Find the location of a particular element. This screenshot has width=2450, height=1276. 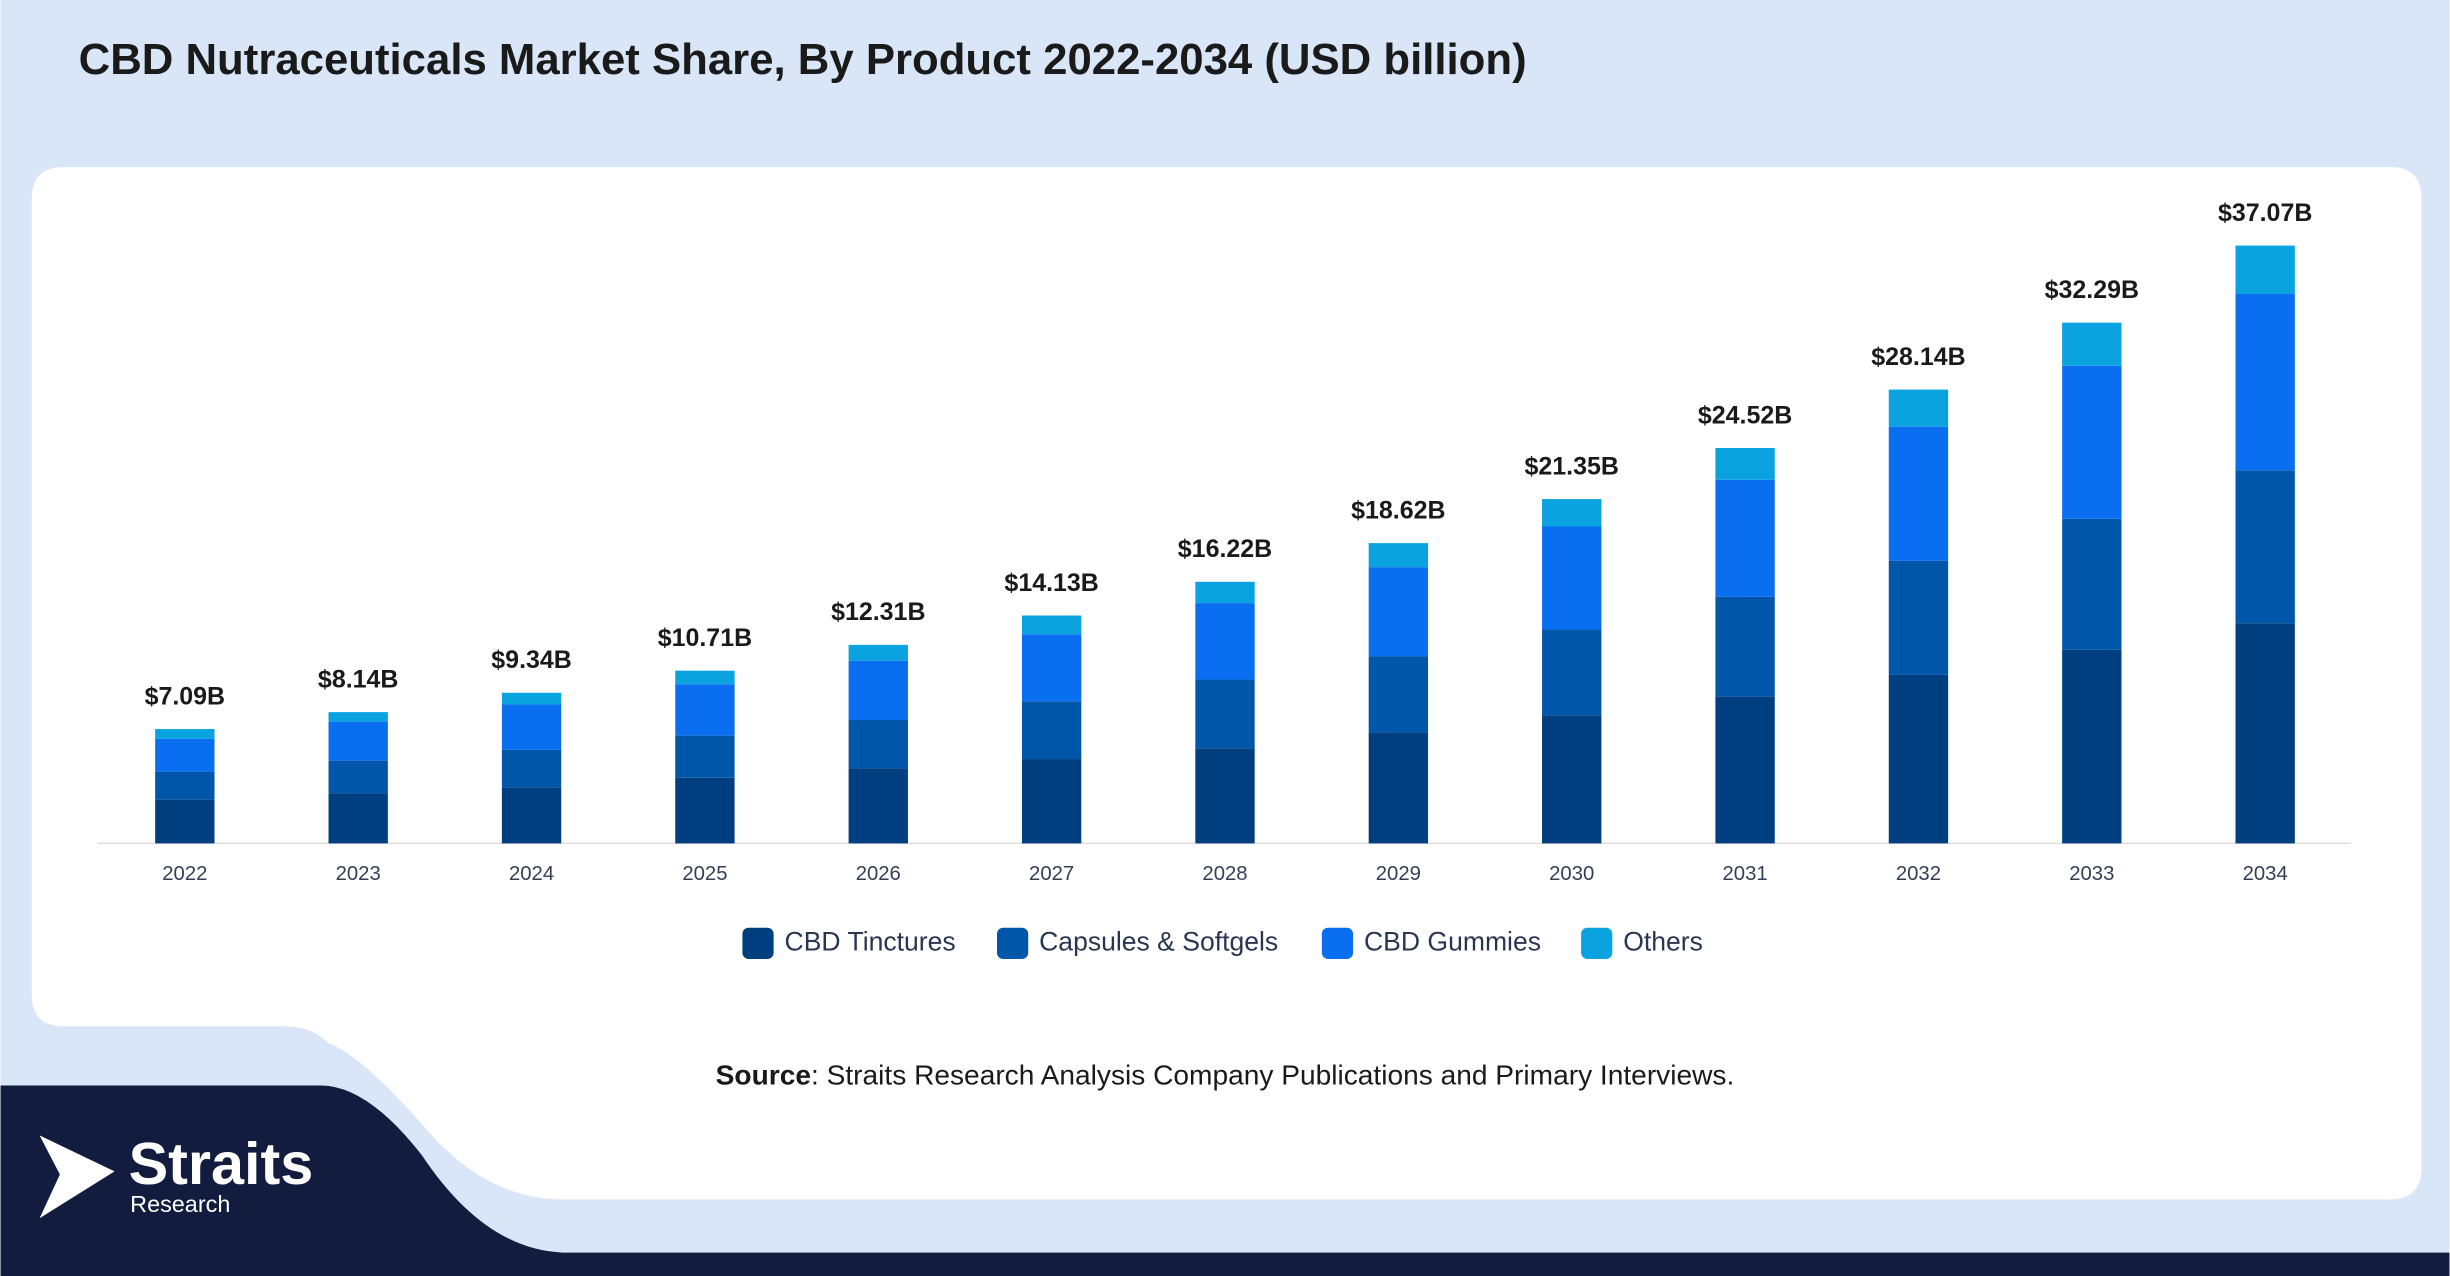

x-tick-label: 2024 is located at coordinates (531, 874).